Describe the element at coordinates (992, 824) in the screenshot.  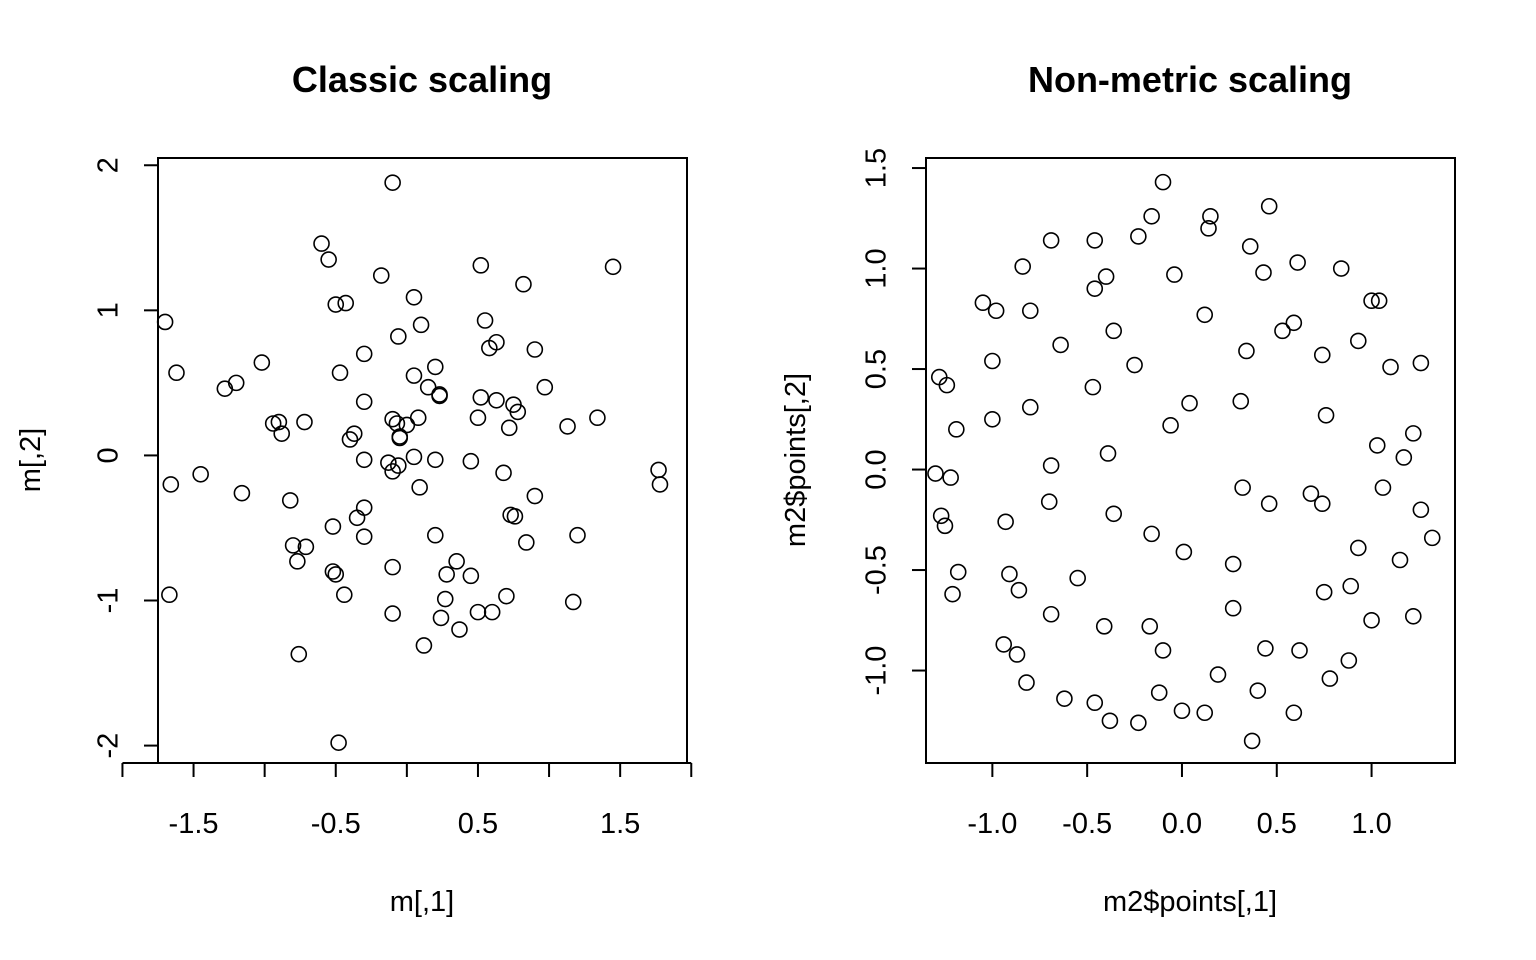
I see `x-tick-label: -1.0` at that location.